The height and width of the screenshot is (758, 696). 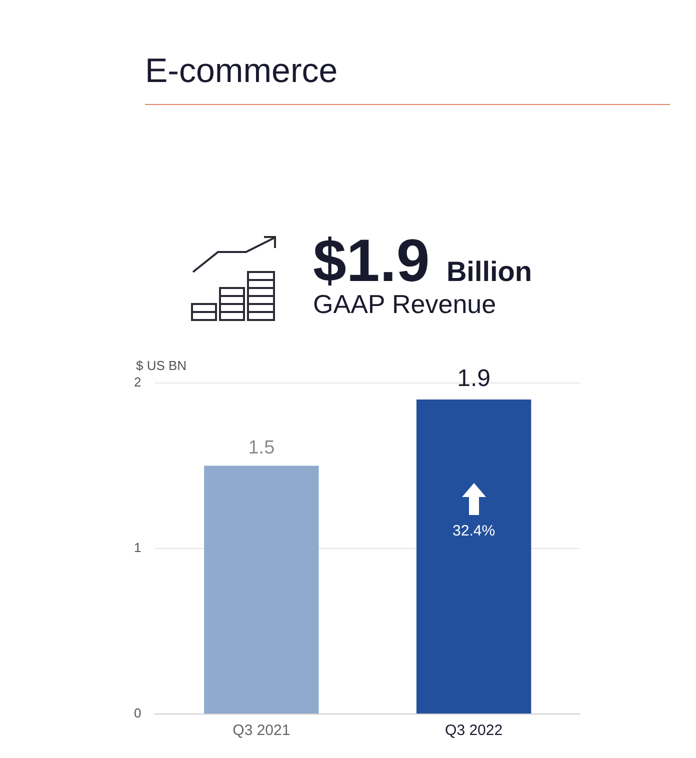 I want to click on y-tick-label: 1, so click(x=138, y=548).